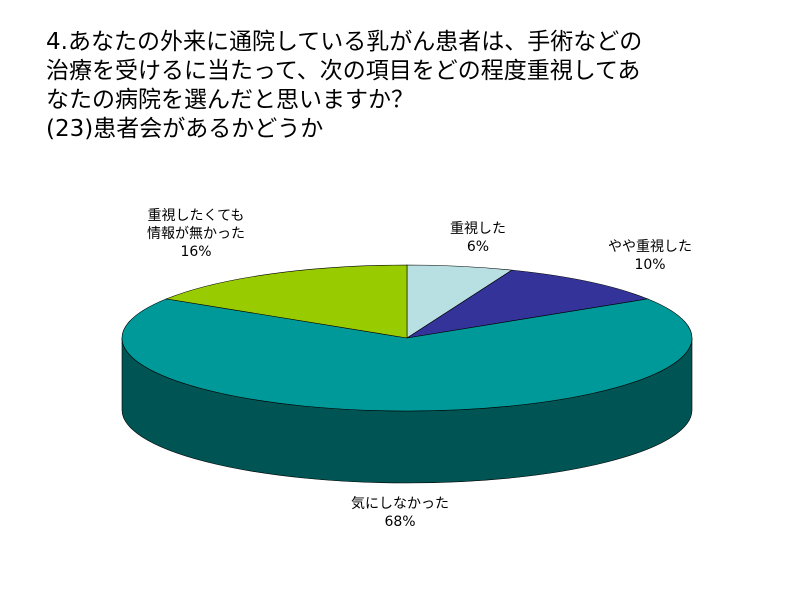  Describe the element at coordinates (650, 247) in the screenshot. I see `category-label: やや重視した` at that location.